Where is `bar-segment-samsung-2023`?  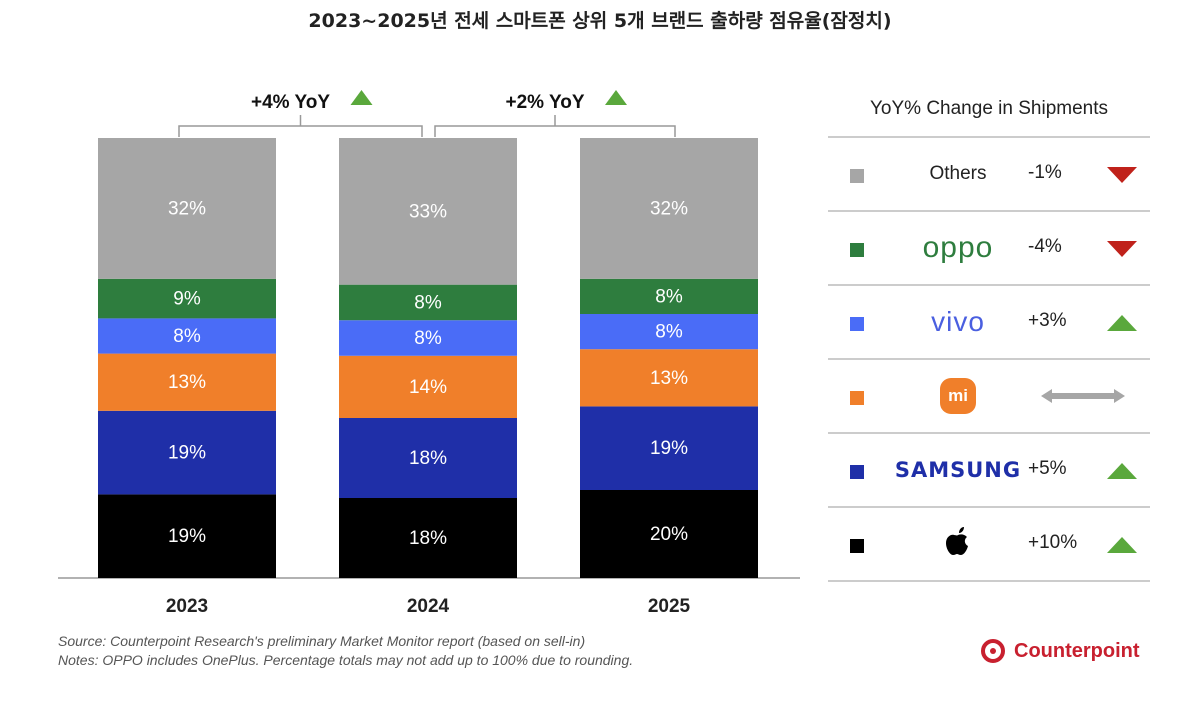 bar-segment-samsung-2023 is located at coordinates (187, 452).